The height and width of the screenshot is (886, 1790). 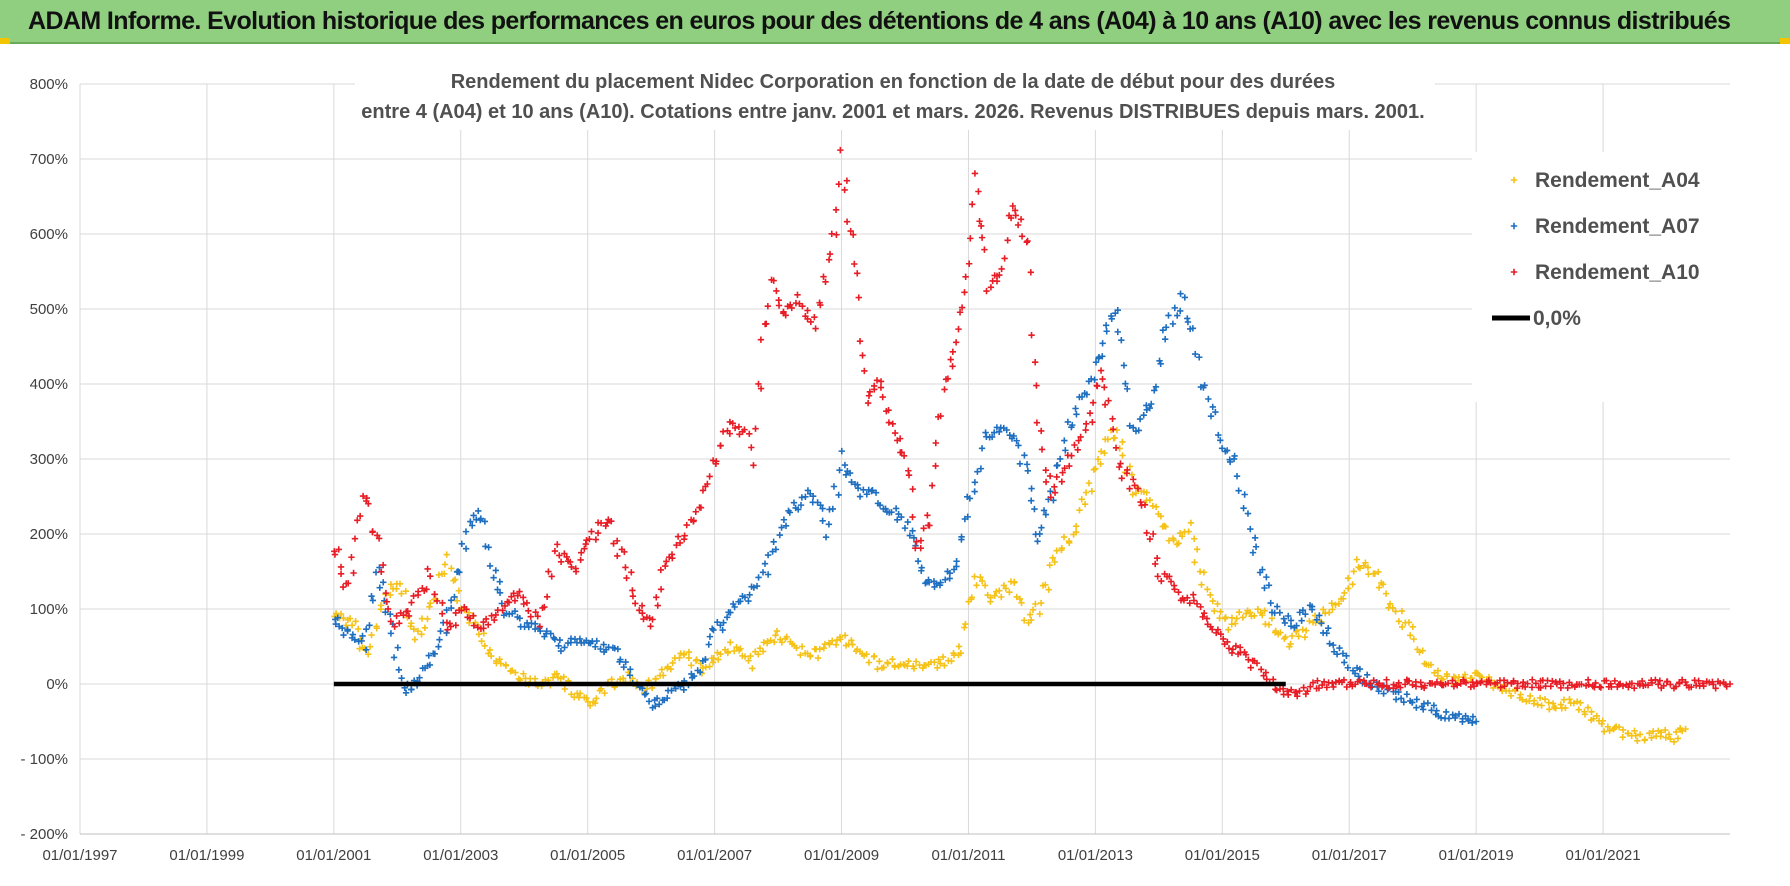 I want to click on corner-accent-right, so click(x=1785, y=41).